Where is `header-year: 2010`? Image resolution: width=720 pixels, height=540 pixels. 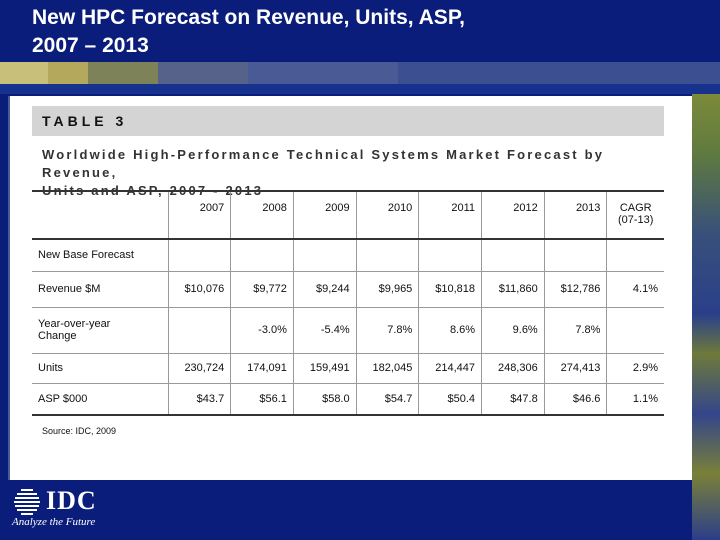
header-year: 2010 is located at coordinates (388, 215).